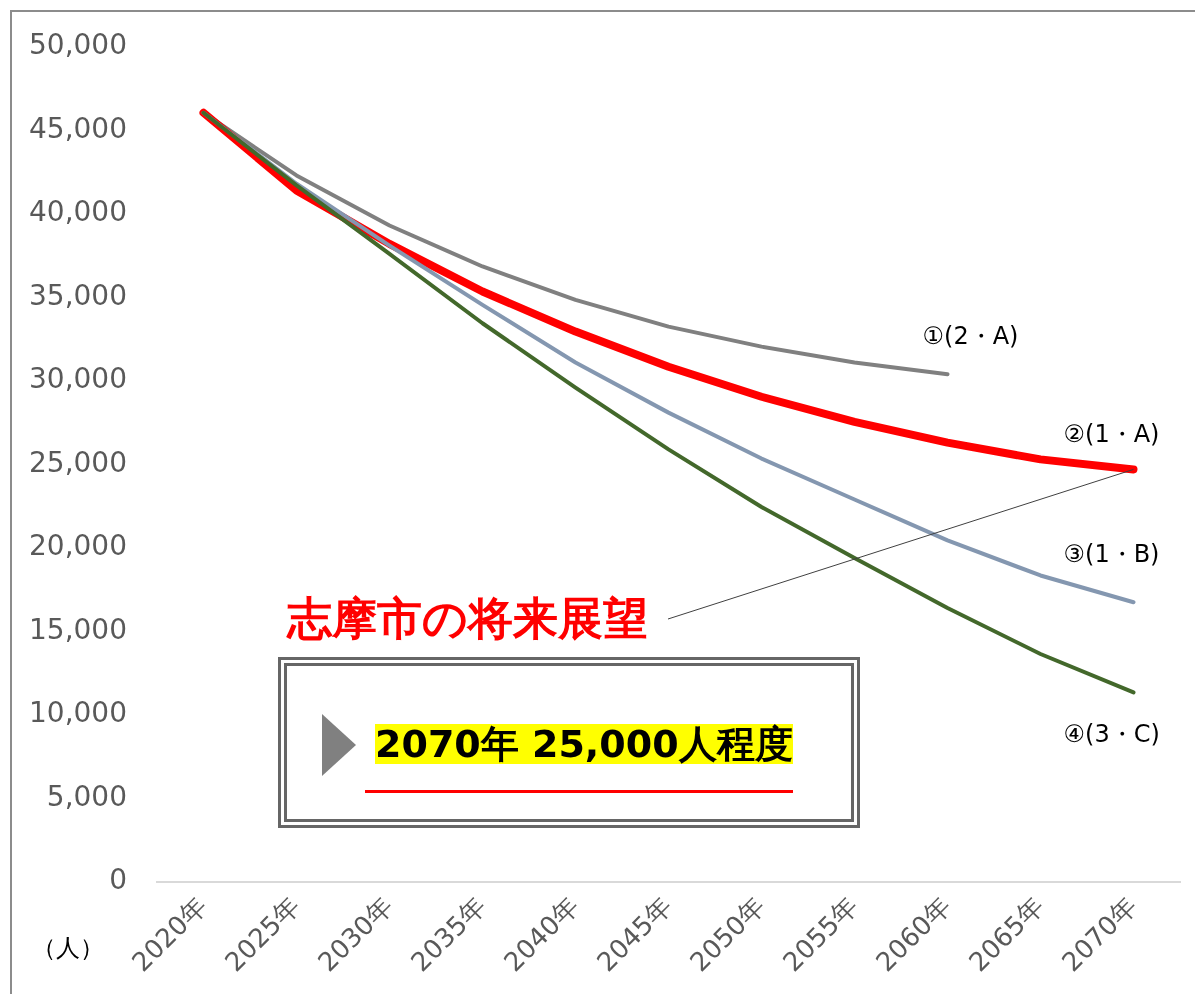 The height and width of the screenshot is (994, 1195). What do you see at coordinates (68, 948) in the screenshot?
I see `y-axis-title: （人）` at bounding box center [68, 948].